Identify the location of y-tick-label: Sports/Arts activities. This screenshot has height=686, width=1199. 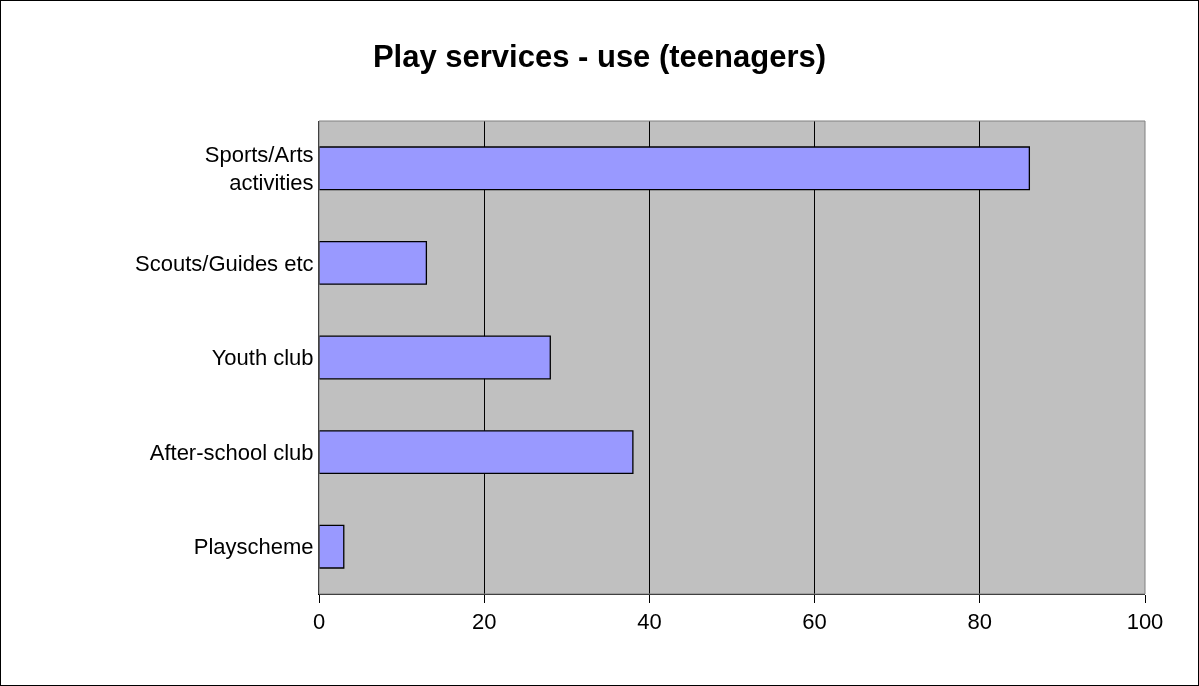
(259, 168).